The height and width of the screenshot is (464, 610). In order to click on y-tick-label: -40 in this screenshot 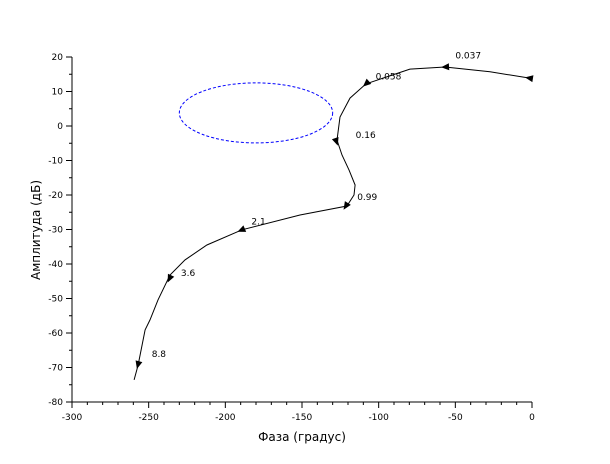, I will do `click(55, 265)`.